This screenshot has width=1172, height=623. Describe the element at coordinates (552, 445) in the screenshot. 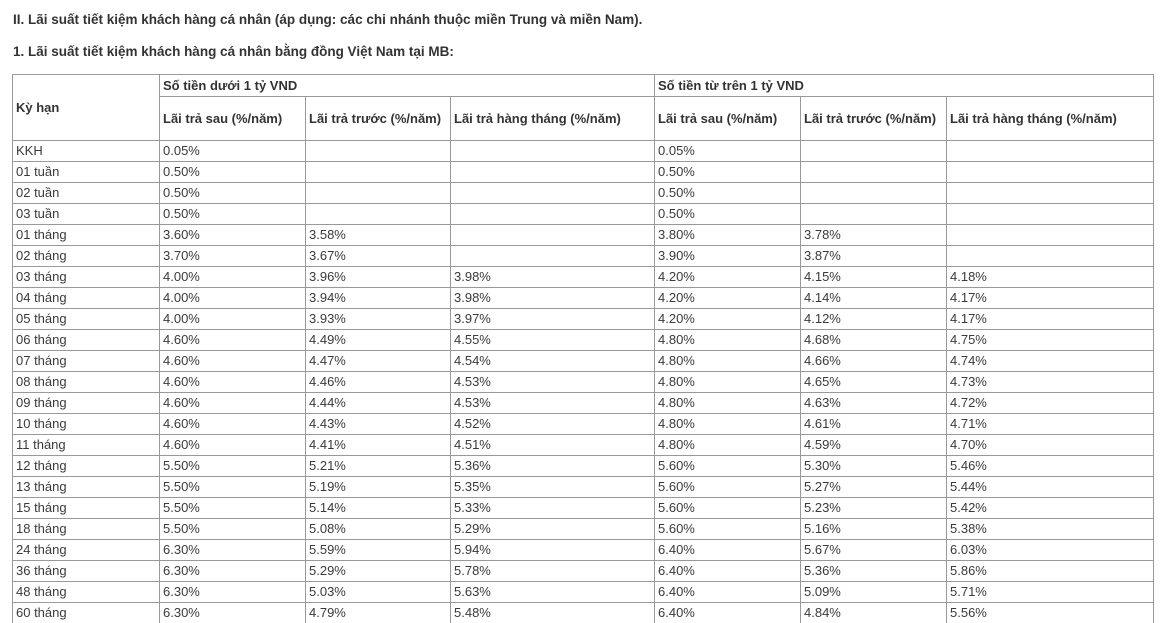

I see `rate-cell: 4.51%` at that location.